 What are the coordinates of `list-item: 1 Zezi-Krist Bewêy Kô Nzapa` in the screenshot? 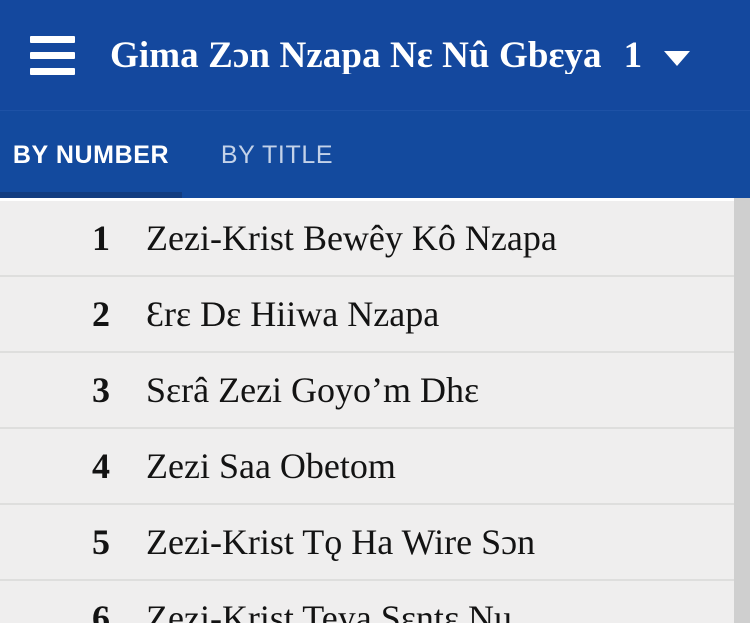 It's located at (367, 239).